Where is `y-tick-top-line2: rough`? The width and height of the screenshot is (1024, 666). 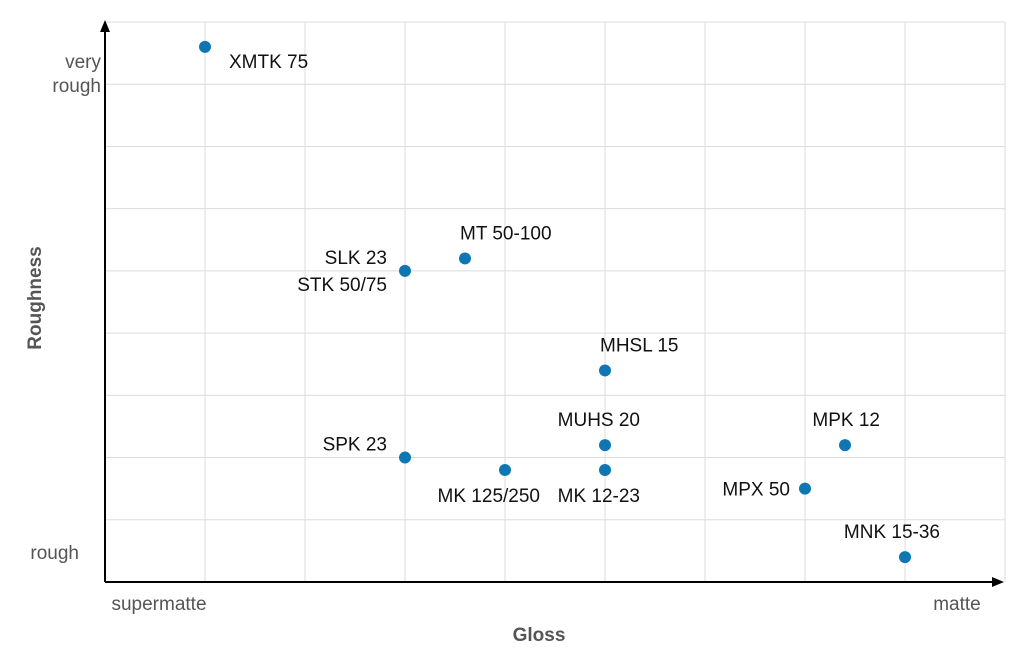
y-tick-top-line2: rough is located at coordinates (76, 86).